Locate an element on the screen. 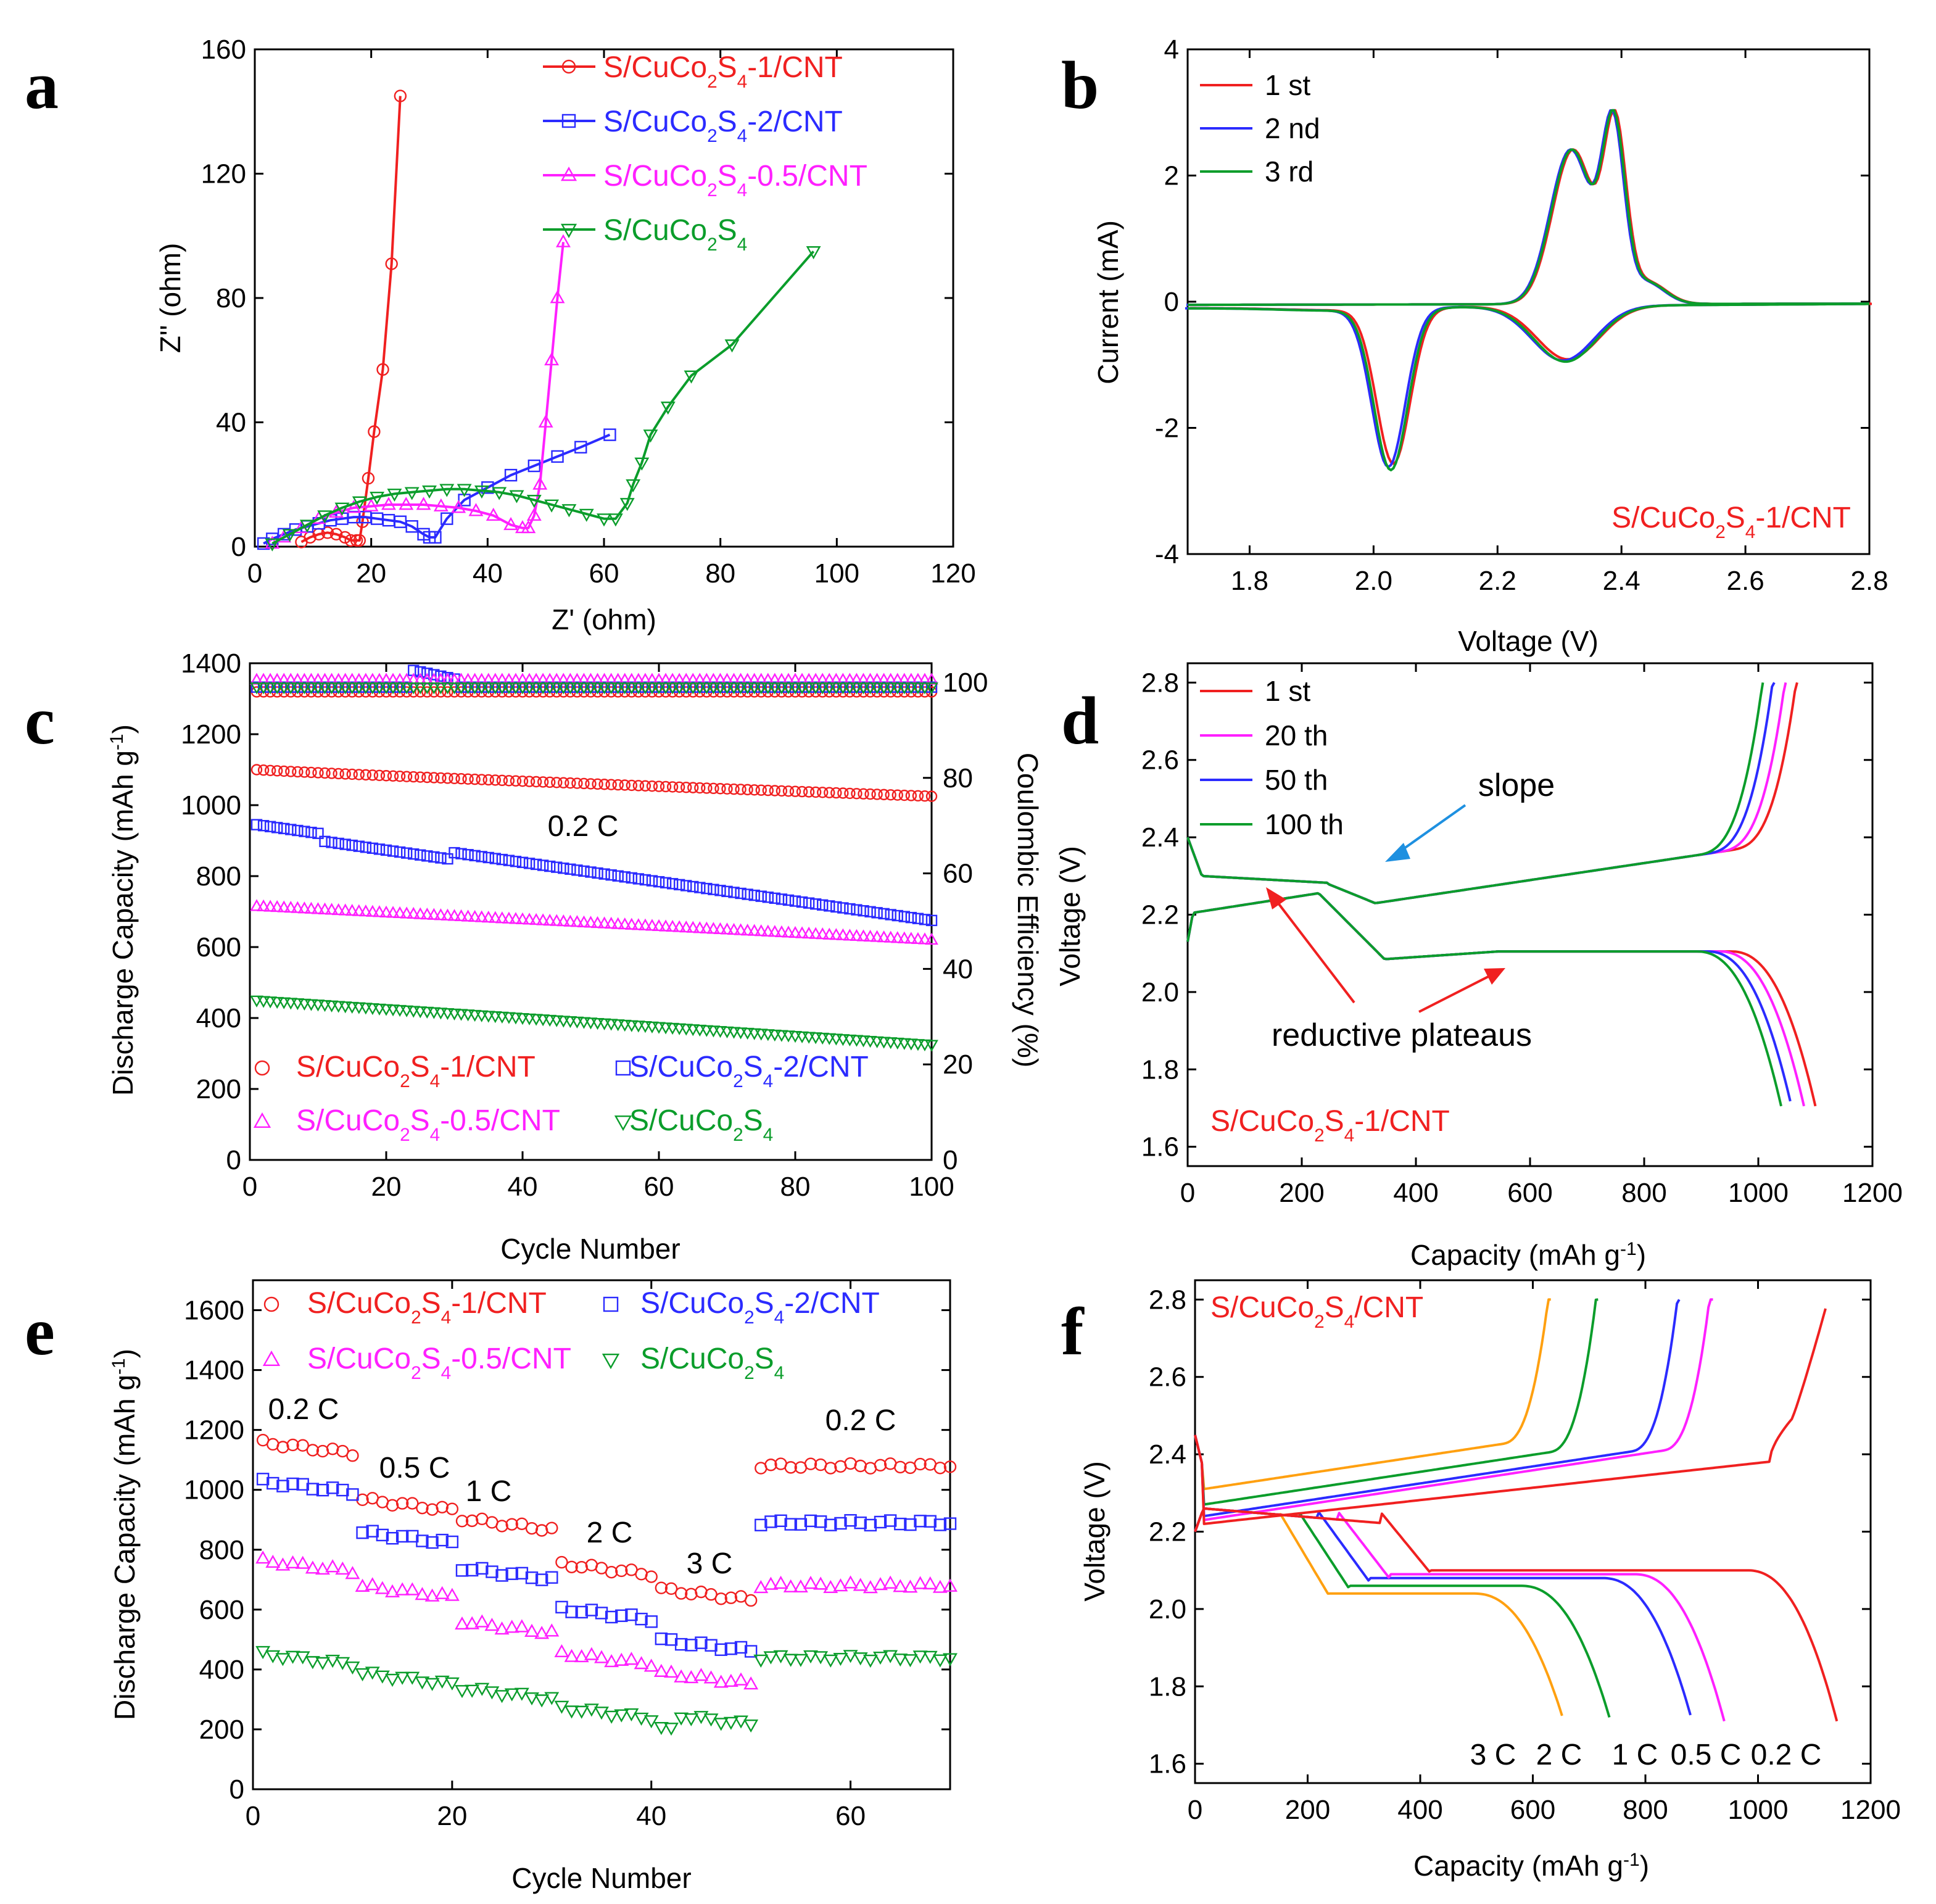 The width and height of the screenshot is (1936, 1904). x-tick-label: 800 is located at coordinates (1645, 1810).